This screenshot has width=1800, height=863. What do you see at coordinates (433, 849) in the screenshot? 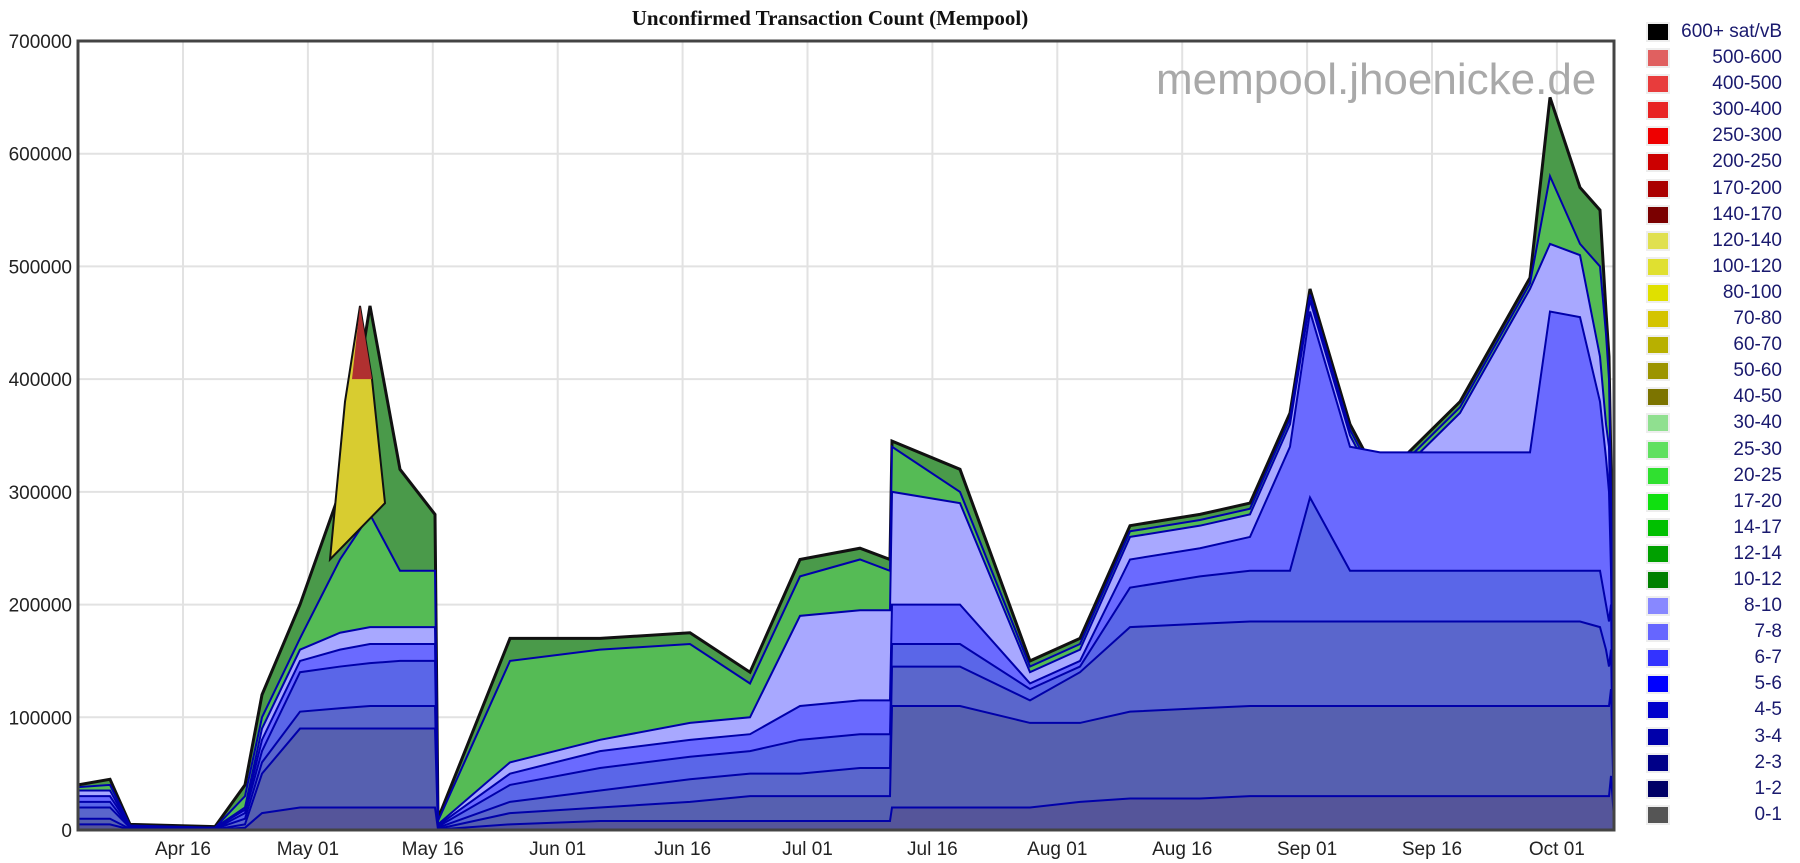
I see `x-tick-label: May 16` at bounding box center [433, 849].